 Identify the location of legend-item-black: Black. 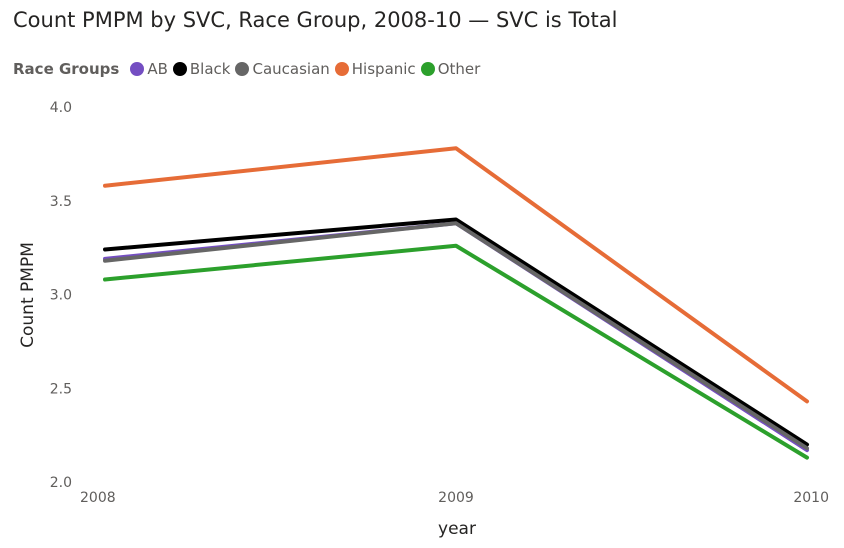
(201, 69).